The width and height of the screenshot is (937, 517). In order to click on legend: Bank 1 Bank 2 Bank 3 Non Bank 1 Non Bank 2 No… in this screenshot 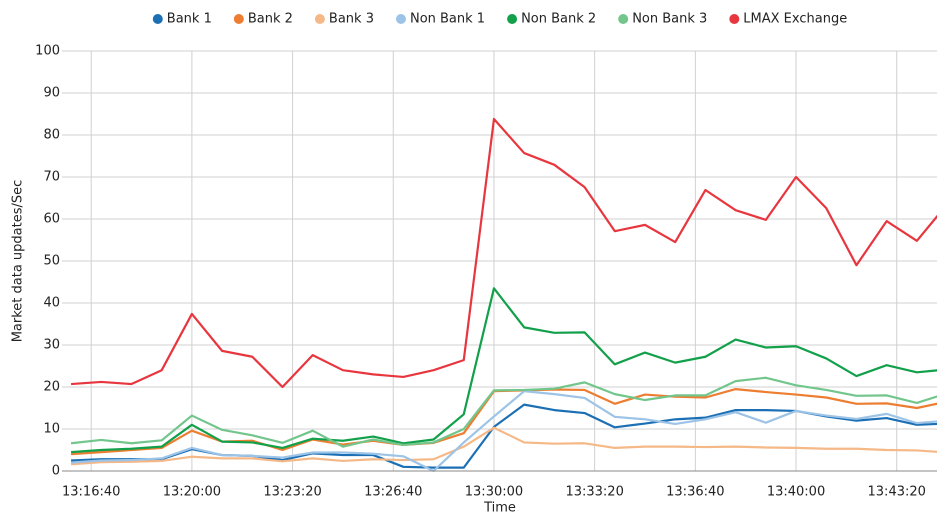, I will do `click(499, 19)`.